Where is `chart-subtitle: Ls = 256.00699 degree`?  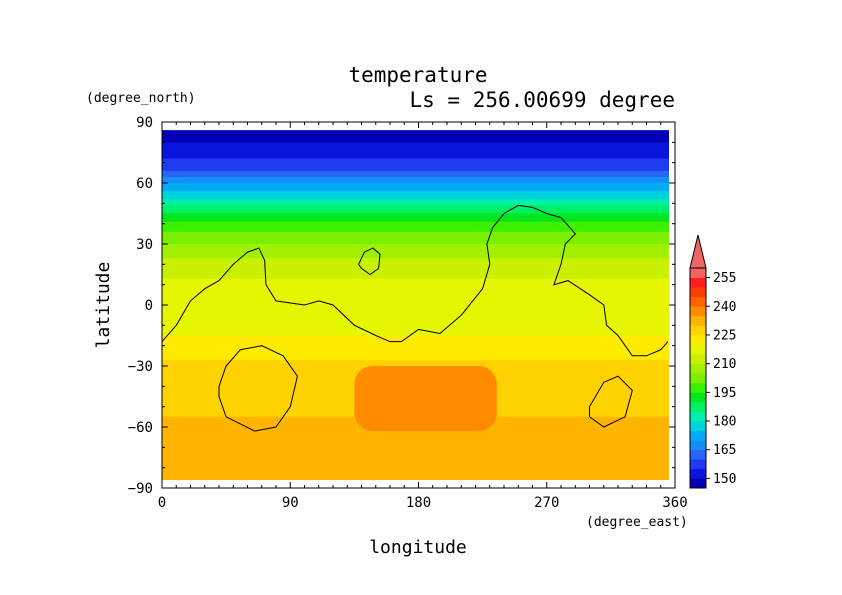
chart-subtitle: Ls = 256.00699 degree is located at coordinates (542, 100).